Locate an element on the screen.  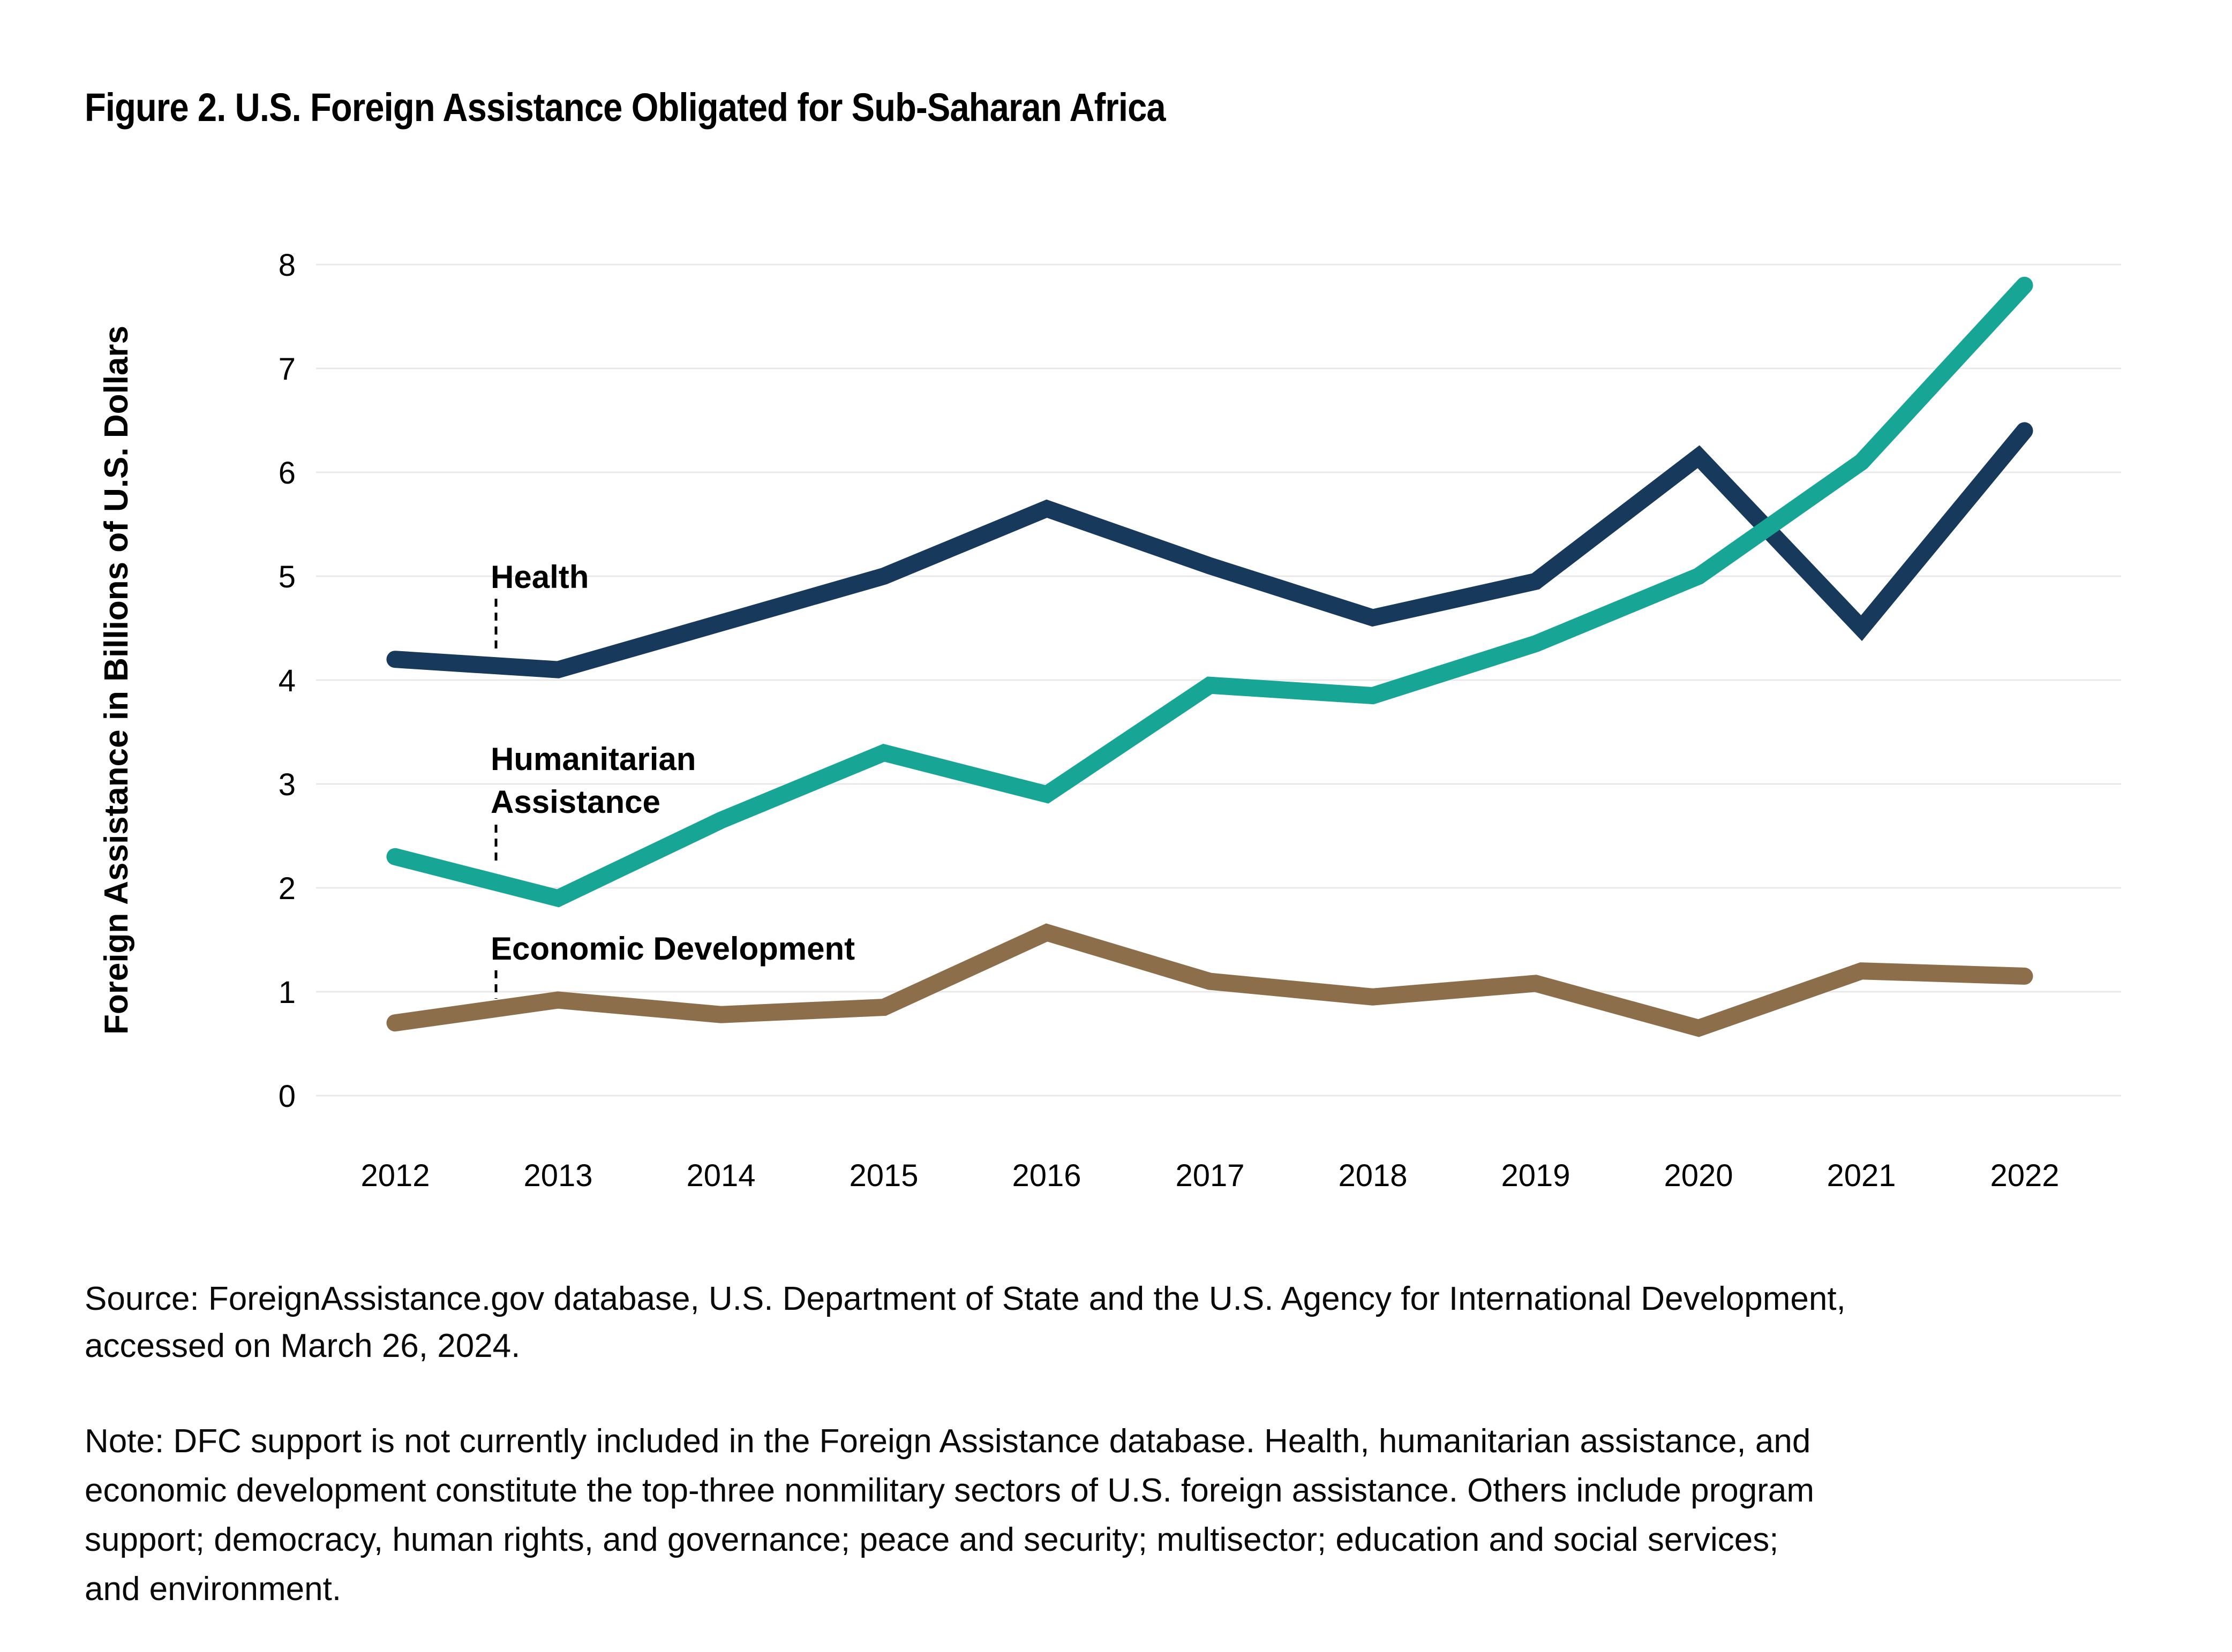
y-axis-tick-labels: 8 7 6 5 4 3 2 1 0 is located at coordinates (287, 681).